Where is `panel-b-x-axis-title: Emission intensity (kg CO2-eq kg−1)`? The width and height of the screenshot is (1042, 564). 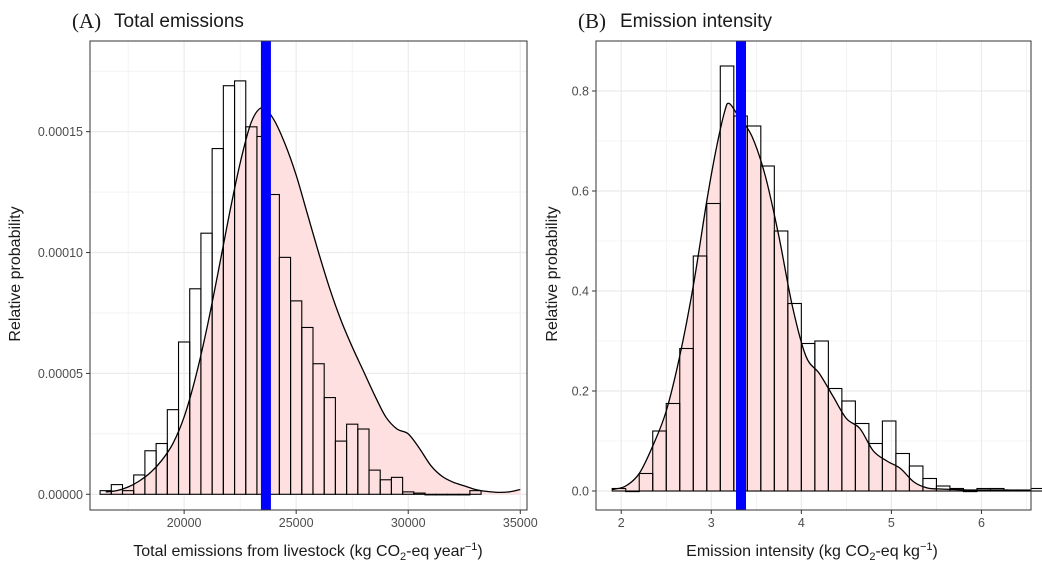
panel-b-x-axis-title: Emission intensity (kg CO2-eq kg−1) is located at coordinates (812, 552).